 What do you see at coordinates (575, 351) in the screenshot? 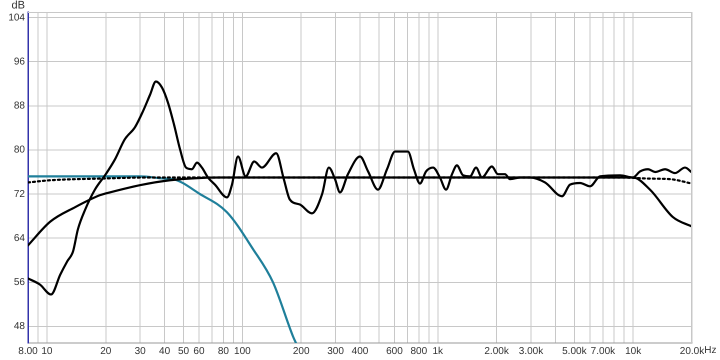
I see `x-tick-label: 5.00k` at bounding box center [575, 351].